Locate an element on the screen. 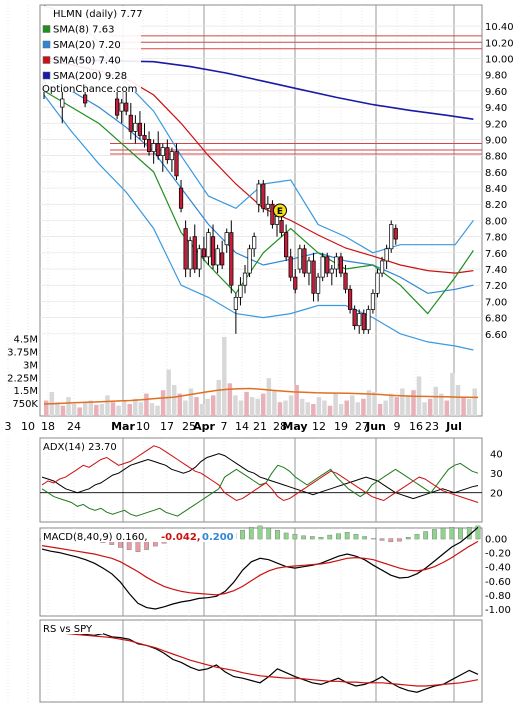 The height and width of the screenshot is (710, 526). volume-tick-label: 3M is located at coordinates (30, 365).